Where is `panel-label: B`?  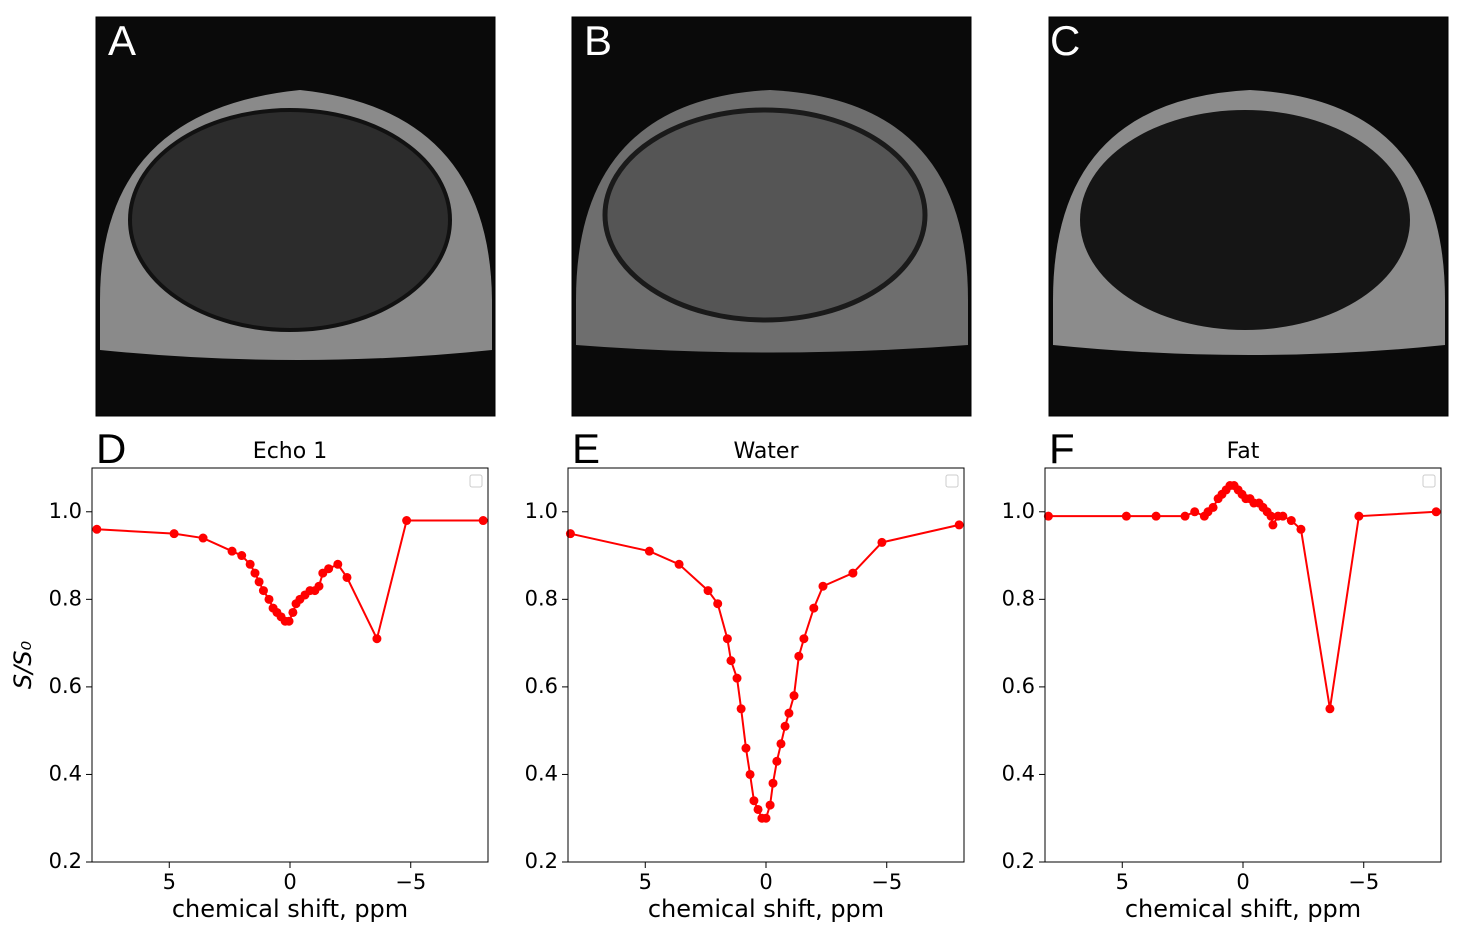
panel-label: B is located at coordinates (598, 40).